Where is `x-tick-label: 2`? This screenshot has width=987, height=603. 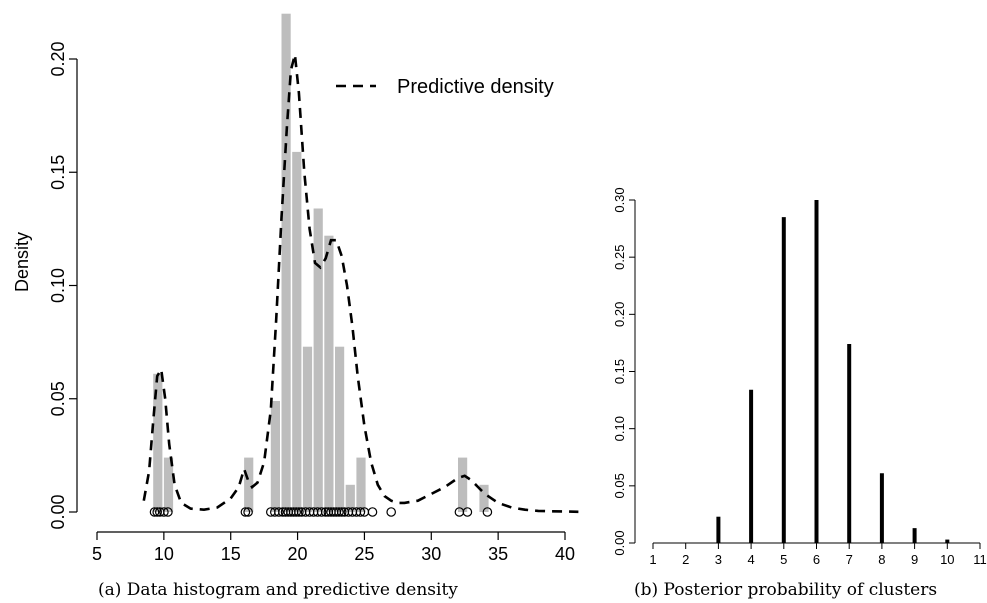 x-tick-label: 2 is located at coordinates (685, 559).